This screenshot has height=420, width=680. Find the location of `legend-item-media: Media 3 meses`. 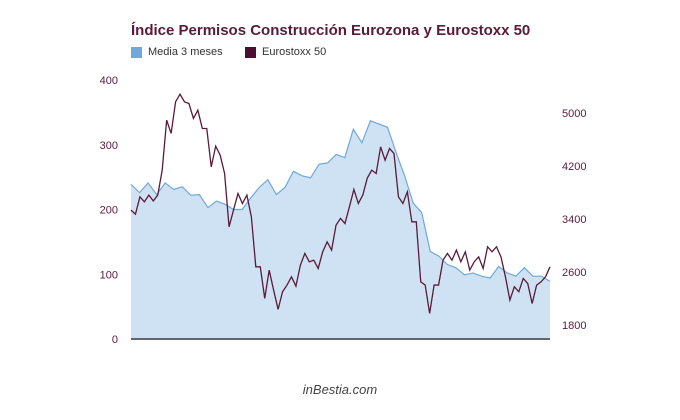

legend-item-media: Media 3 meses is located at coordinates (177, 52).